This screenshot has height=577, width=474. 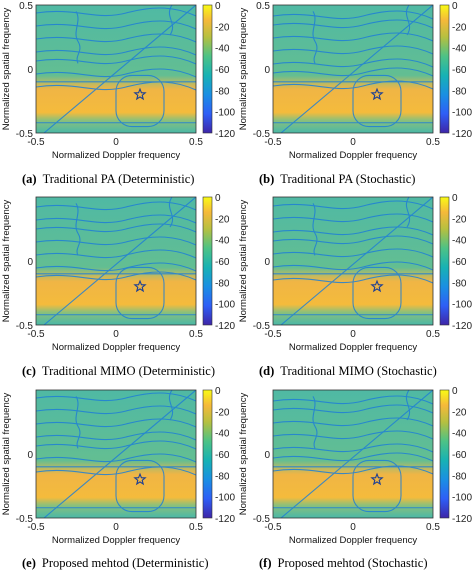 I want to click on panel-label: (d), so click(x=267, y=371).